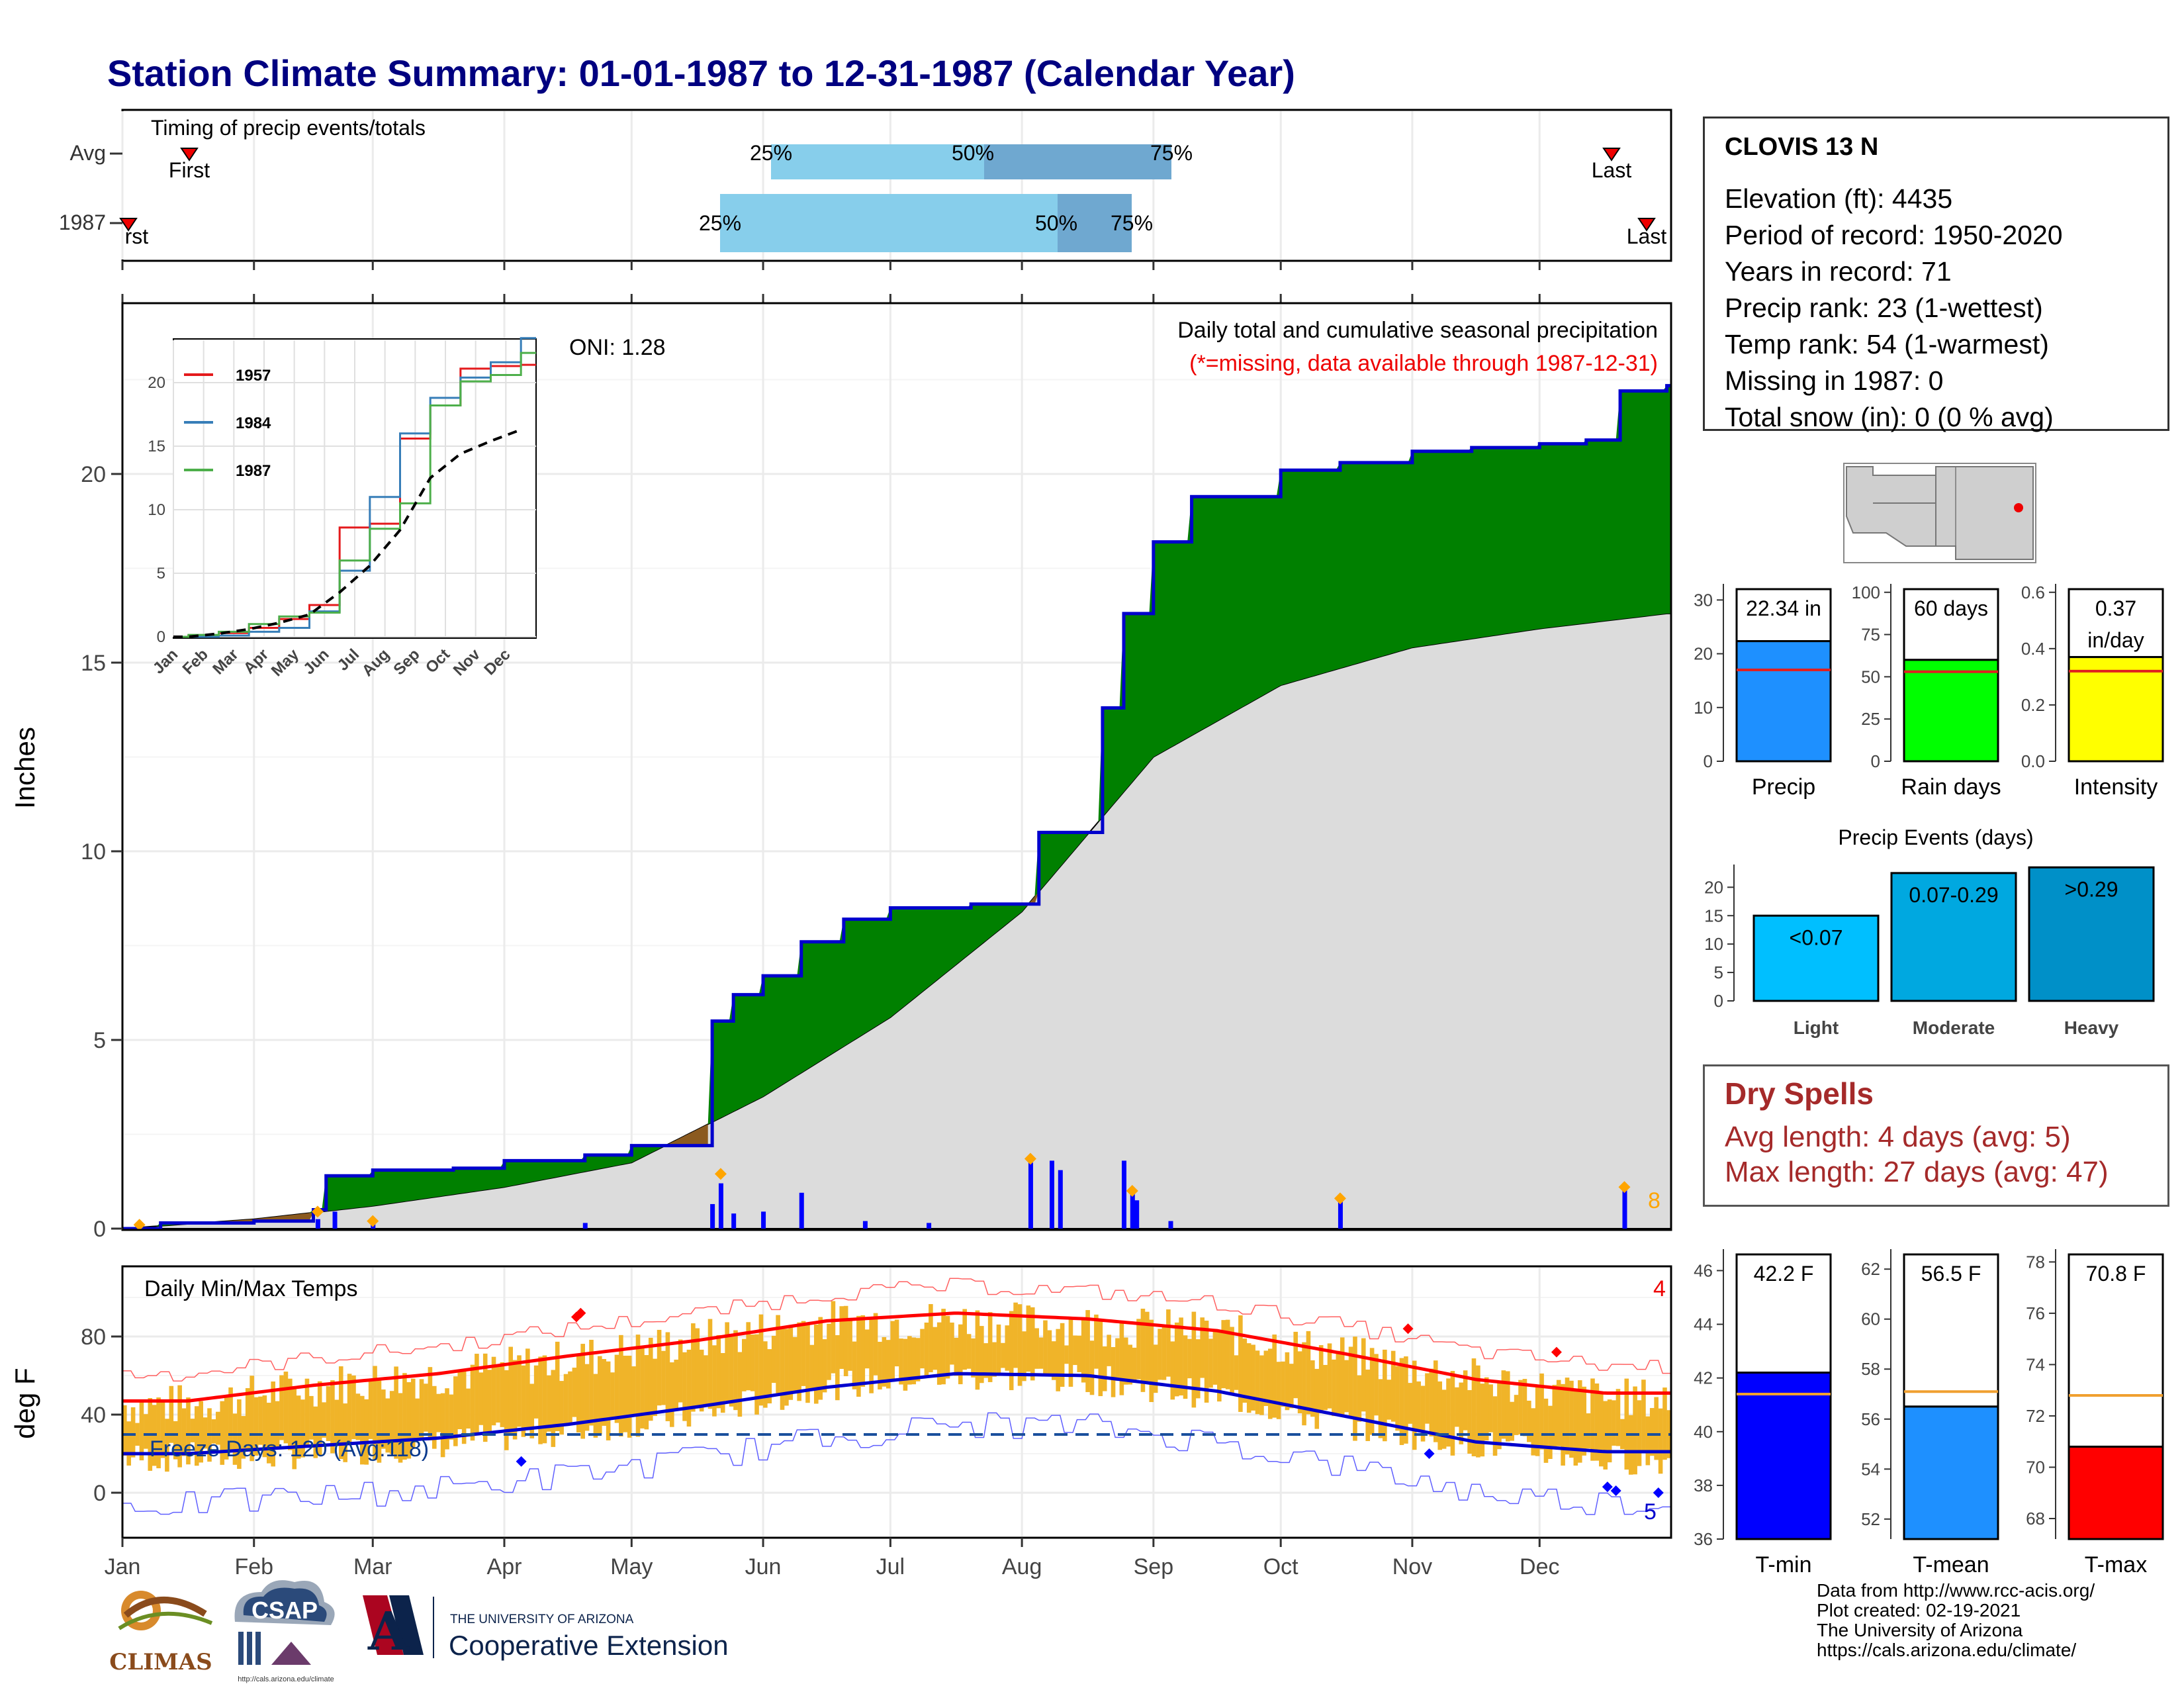 This screenshot has width=2184, height=1688. What do you see at coordinates (1709, 761) in the screenshot?
I see `y-tick-label: 0` at bounding box center [1709, 761].